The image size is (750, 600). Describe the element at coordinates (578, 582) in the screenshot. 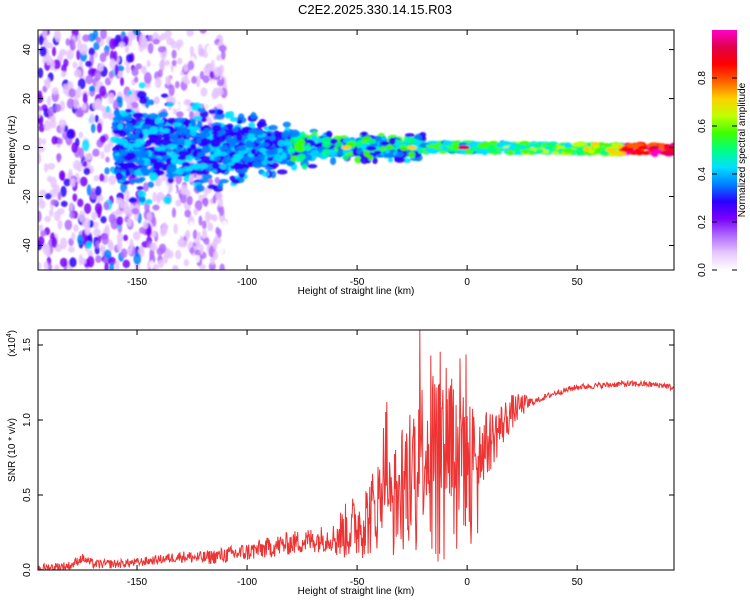

I see `snr-x-tick-label: 50` at that location.